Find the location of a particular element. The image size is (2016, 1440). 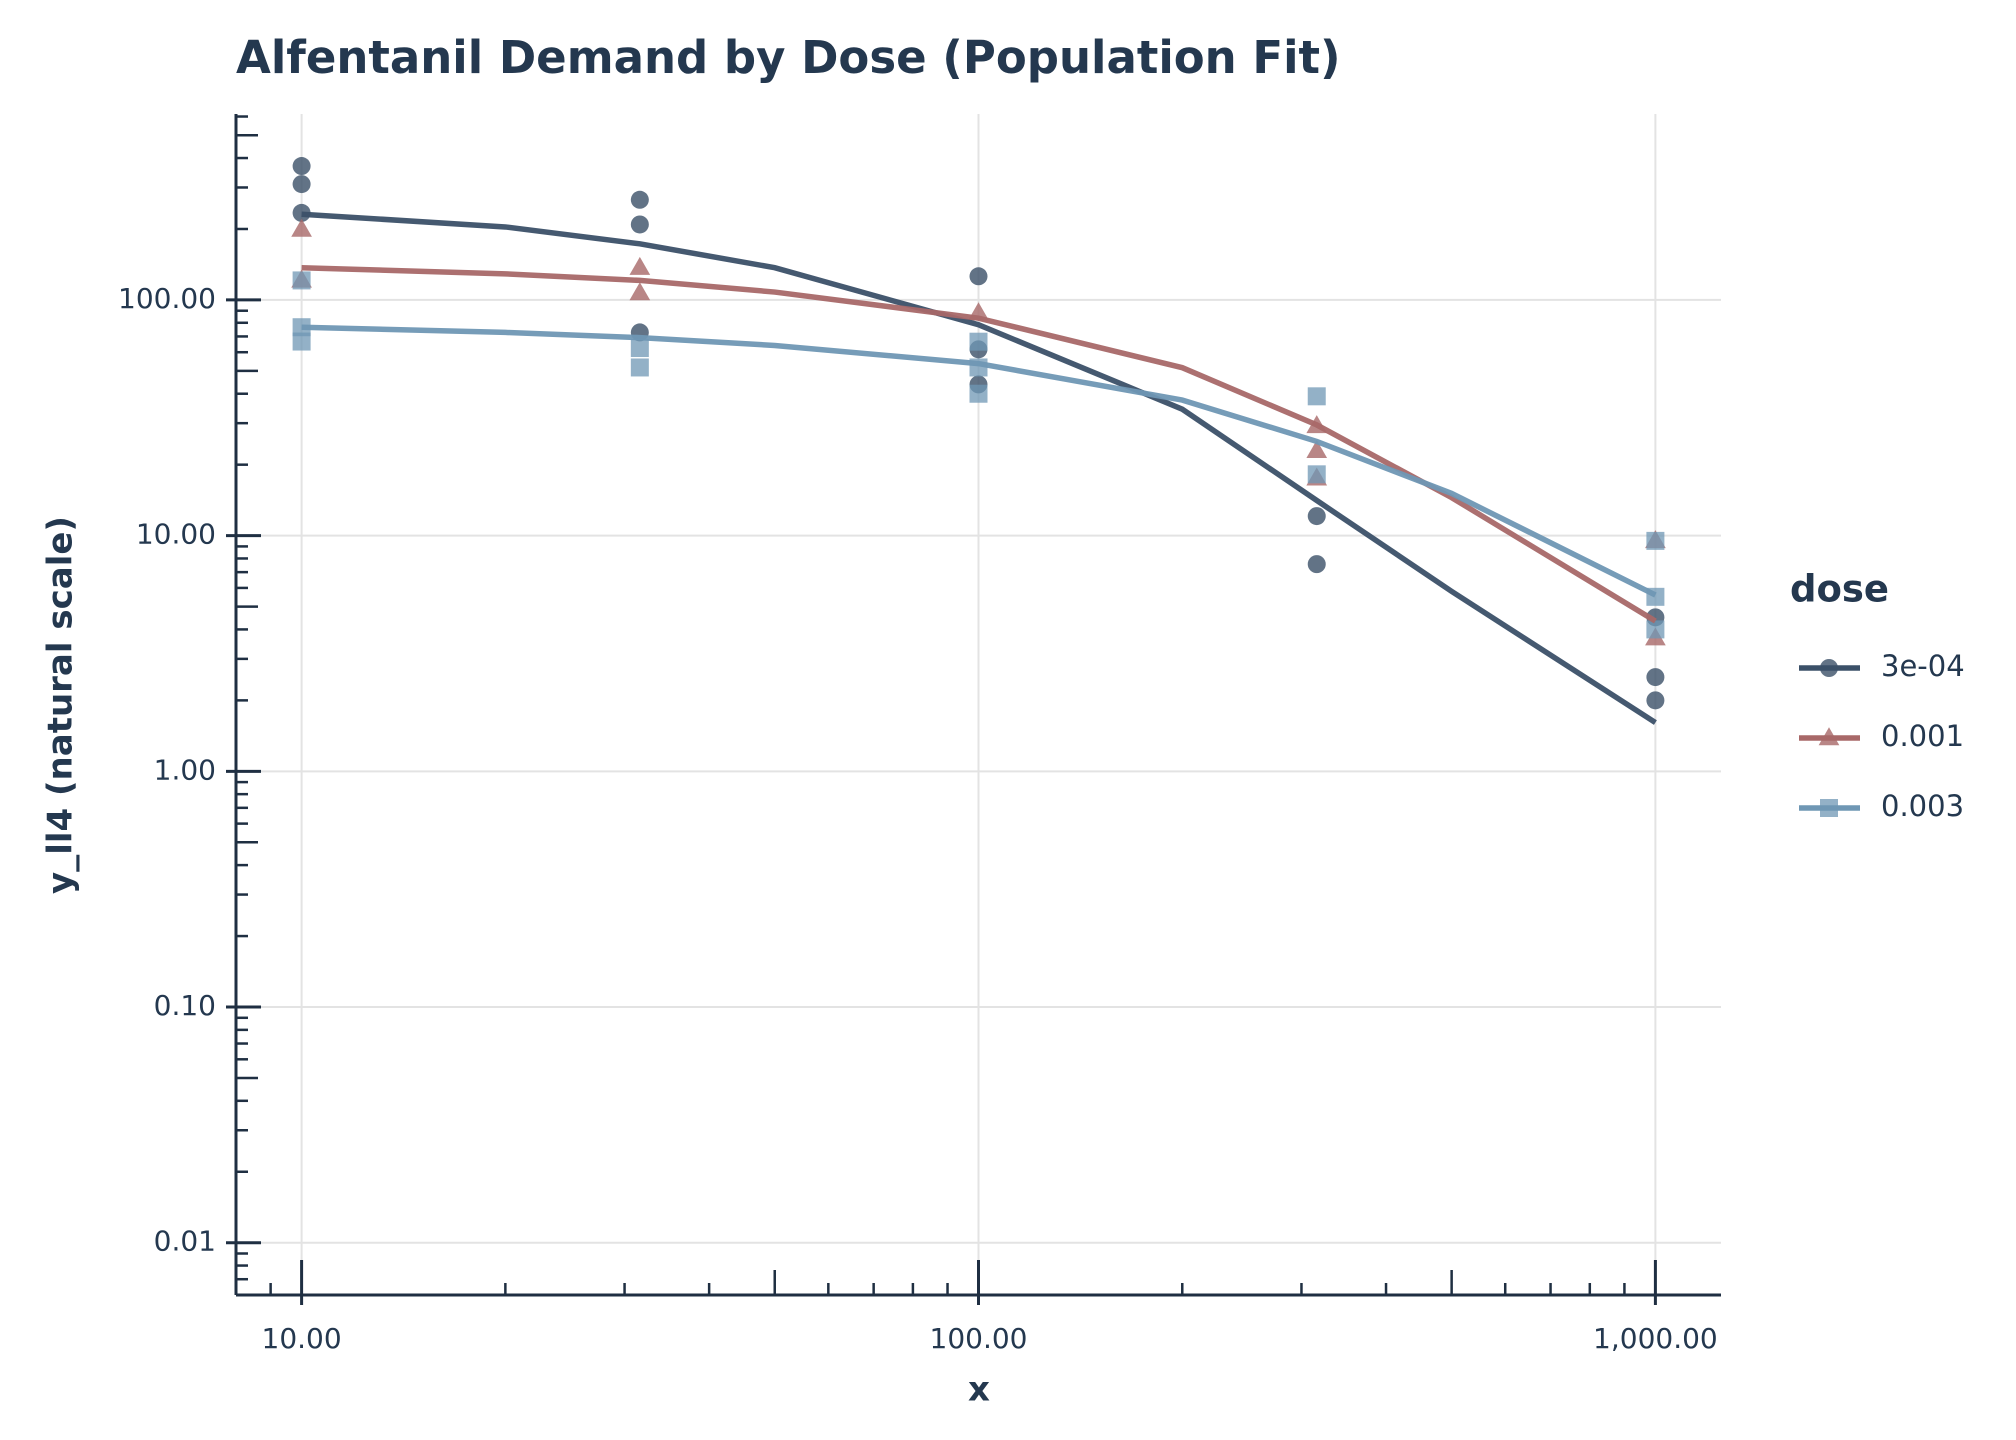

y-tick-label: 0.01 is located at coordinates (185, 1241).